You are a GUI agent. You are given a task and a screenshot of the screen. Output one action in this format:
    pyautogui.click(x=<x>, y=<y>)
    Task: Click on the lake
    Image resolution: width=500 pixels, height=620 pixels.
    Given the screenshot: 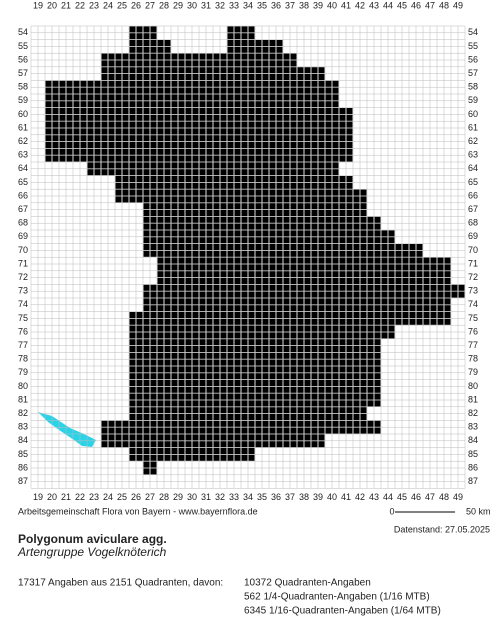 What is the action you would take?
    pyautogui.click(x=67, y=429)
    